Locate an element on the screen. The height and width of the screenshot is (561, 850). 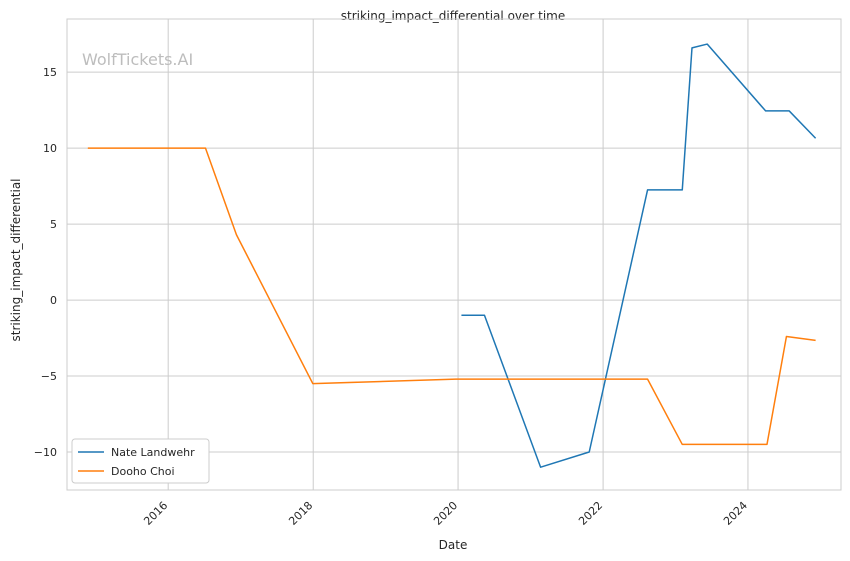
chart-title: striking_impact_differential over time is located at coordinates (453, 16).